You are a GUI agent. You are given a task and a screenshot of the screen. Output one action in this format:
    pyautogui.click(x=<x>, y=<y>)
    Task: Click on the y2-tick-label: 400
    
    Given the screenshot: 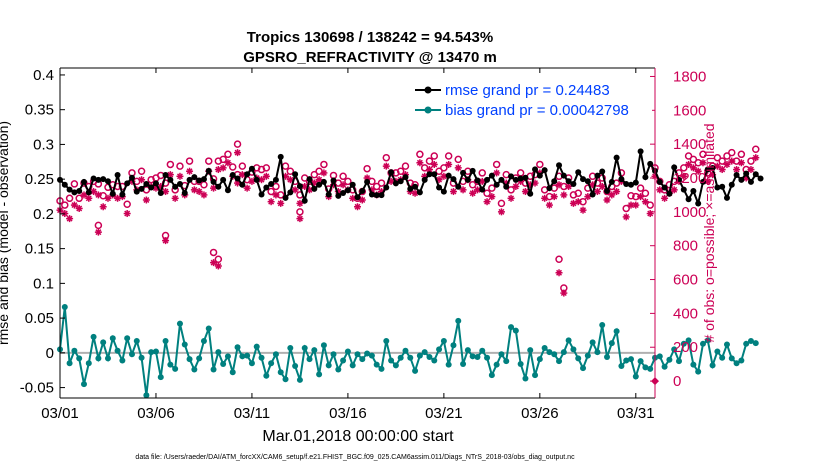 What is the action you would take?
    pyautogui.click(x=685, y=313)
    